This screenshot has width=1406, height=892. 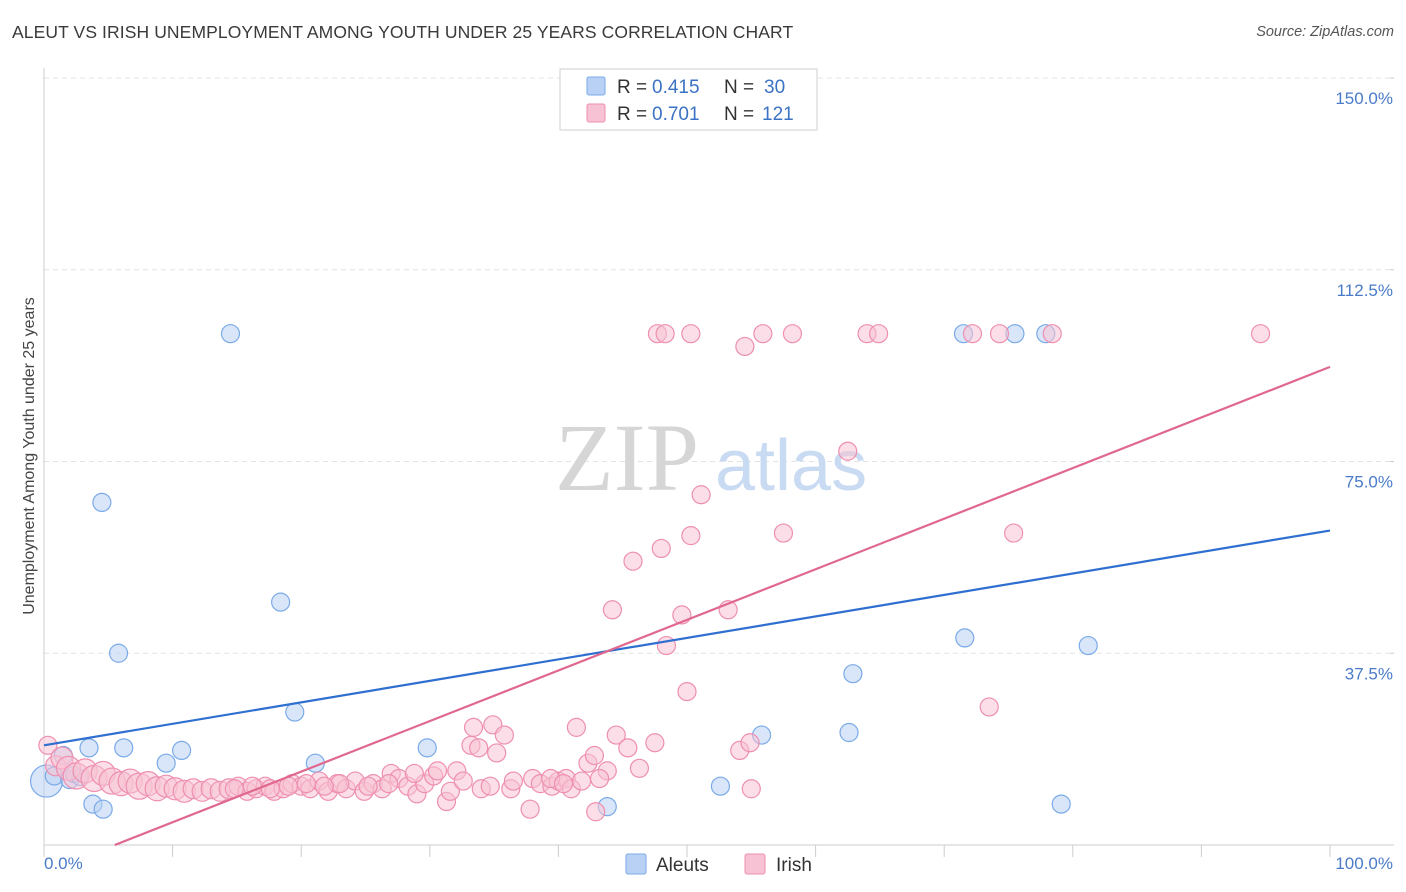 I want to click on irish-n-label: N =, so click(x=739, y=114).